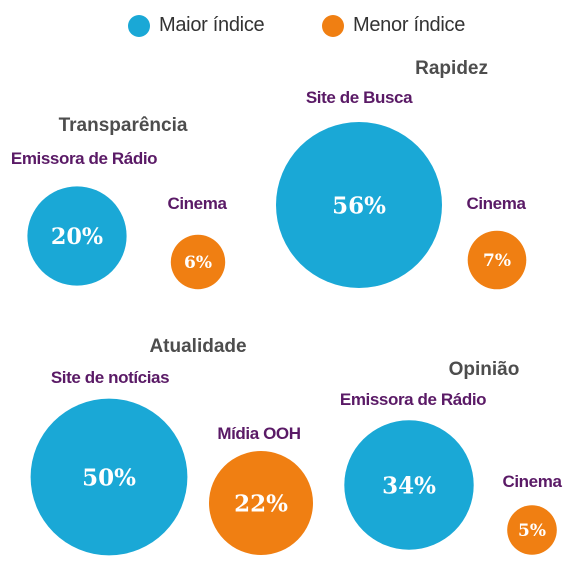 The height and width of the screenshot is (564, 575). I want to click on legend-item-max: Maior índice, so click(196, 25).